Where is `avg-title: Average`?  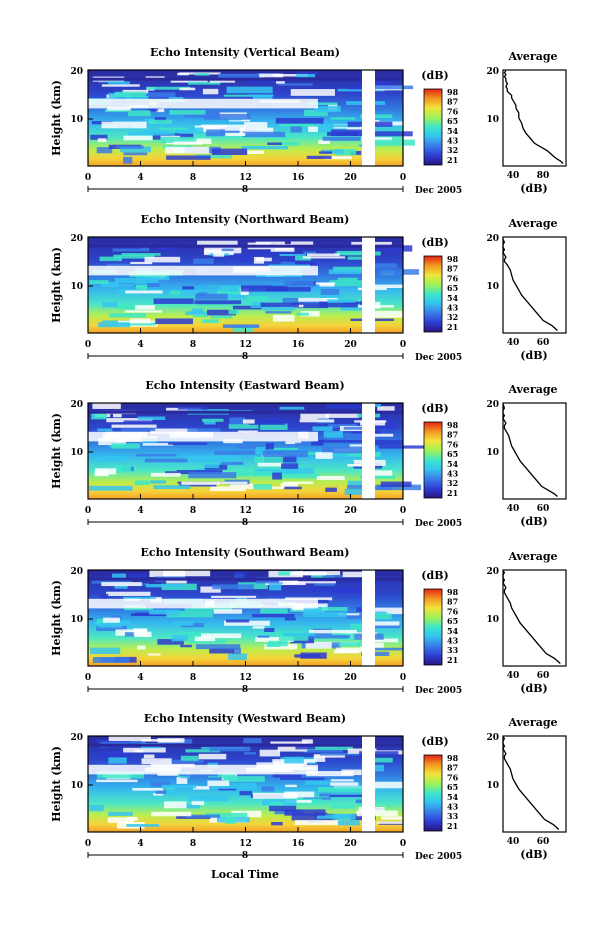
avg-title: Average is located at coordinates (532, 556).